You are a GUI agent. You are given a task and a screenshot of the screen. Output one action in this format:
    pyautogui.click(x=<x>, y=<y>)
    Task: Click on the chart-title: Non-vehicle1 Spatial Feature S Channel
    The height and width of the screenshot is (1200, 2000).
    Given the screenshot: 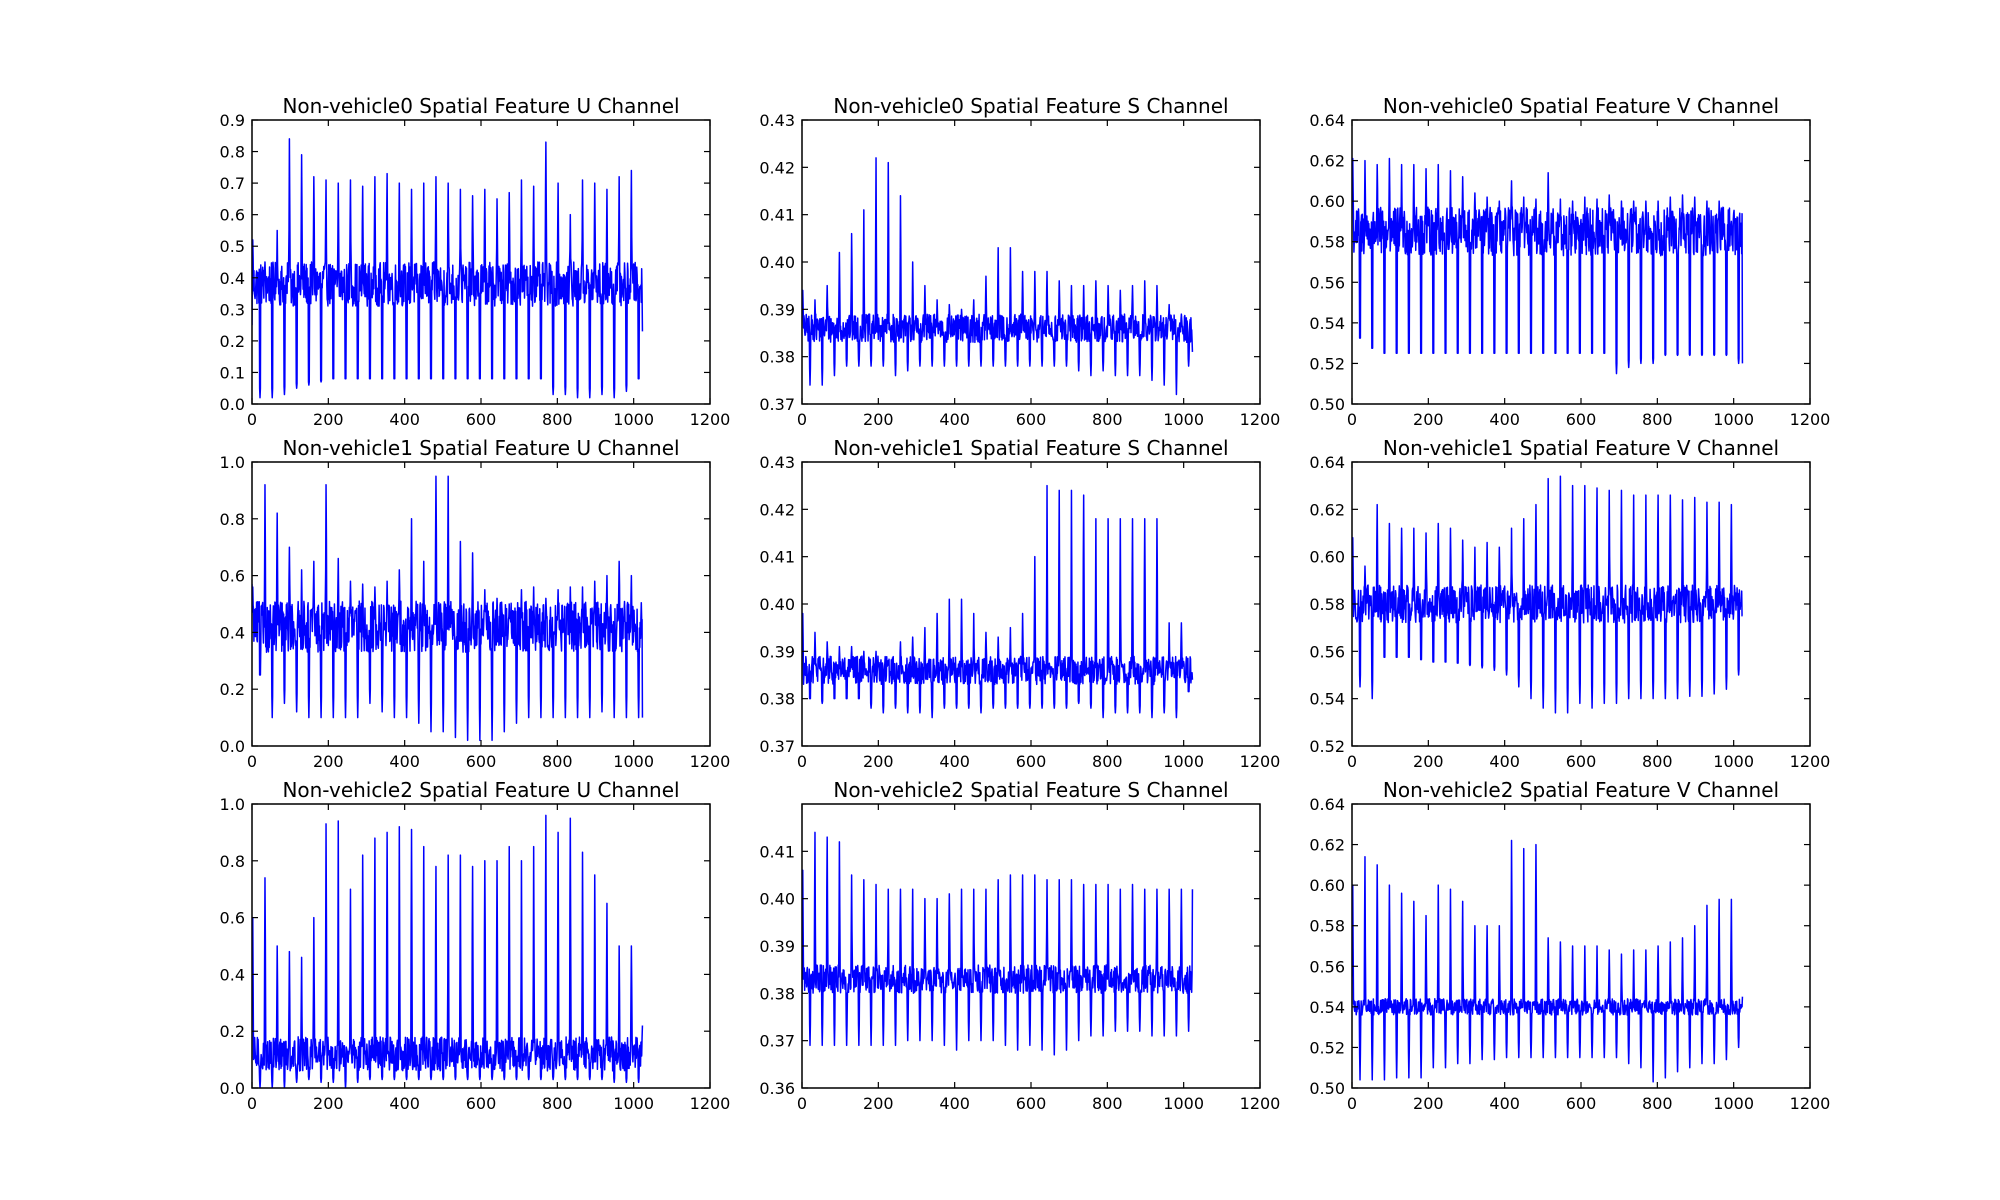 What is the action you would take?
    pyautogui.click(x=1030, y=448)
    